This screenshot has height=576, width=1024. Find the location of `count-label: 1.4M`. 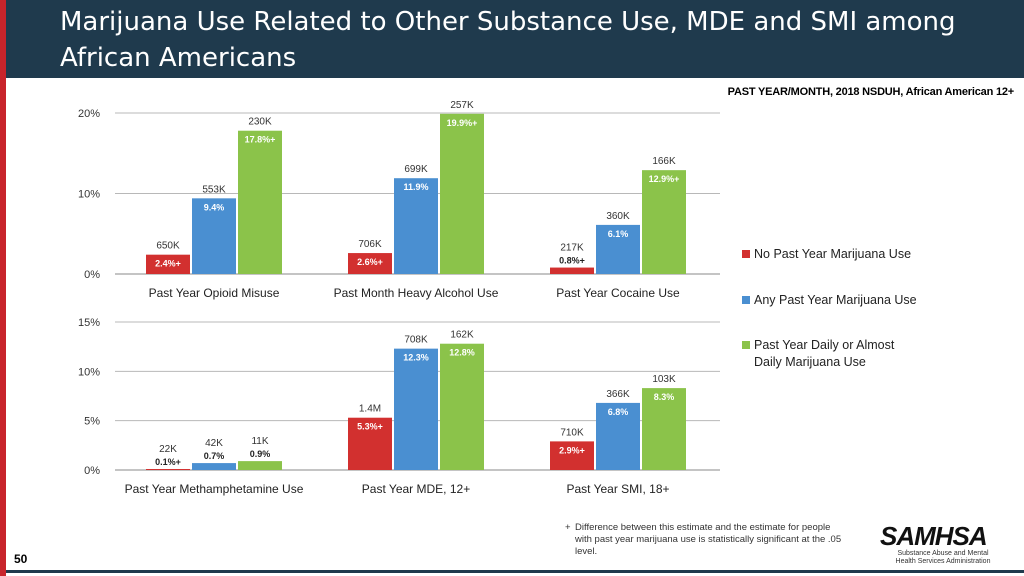

count-label: 1.4M is located at coordinates (370, 409).